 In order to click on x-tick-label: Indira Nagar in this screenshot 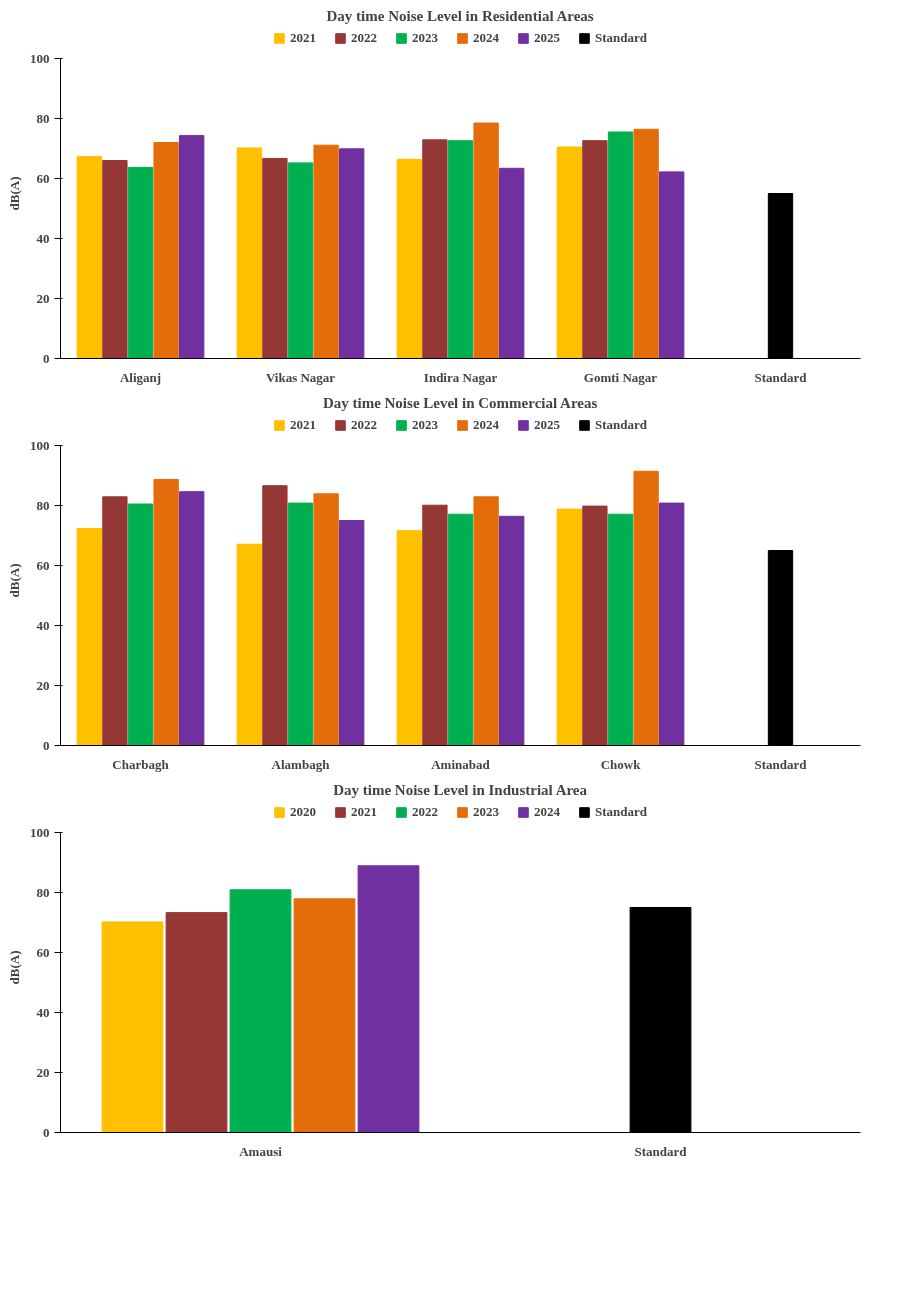, I will do `click(460, 377)`.